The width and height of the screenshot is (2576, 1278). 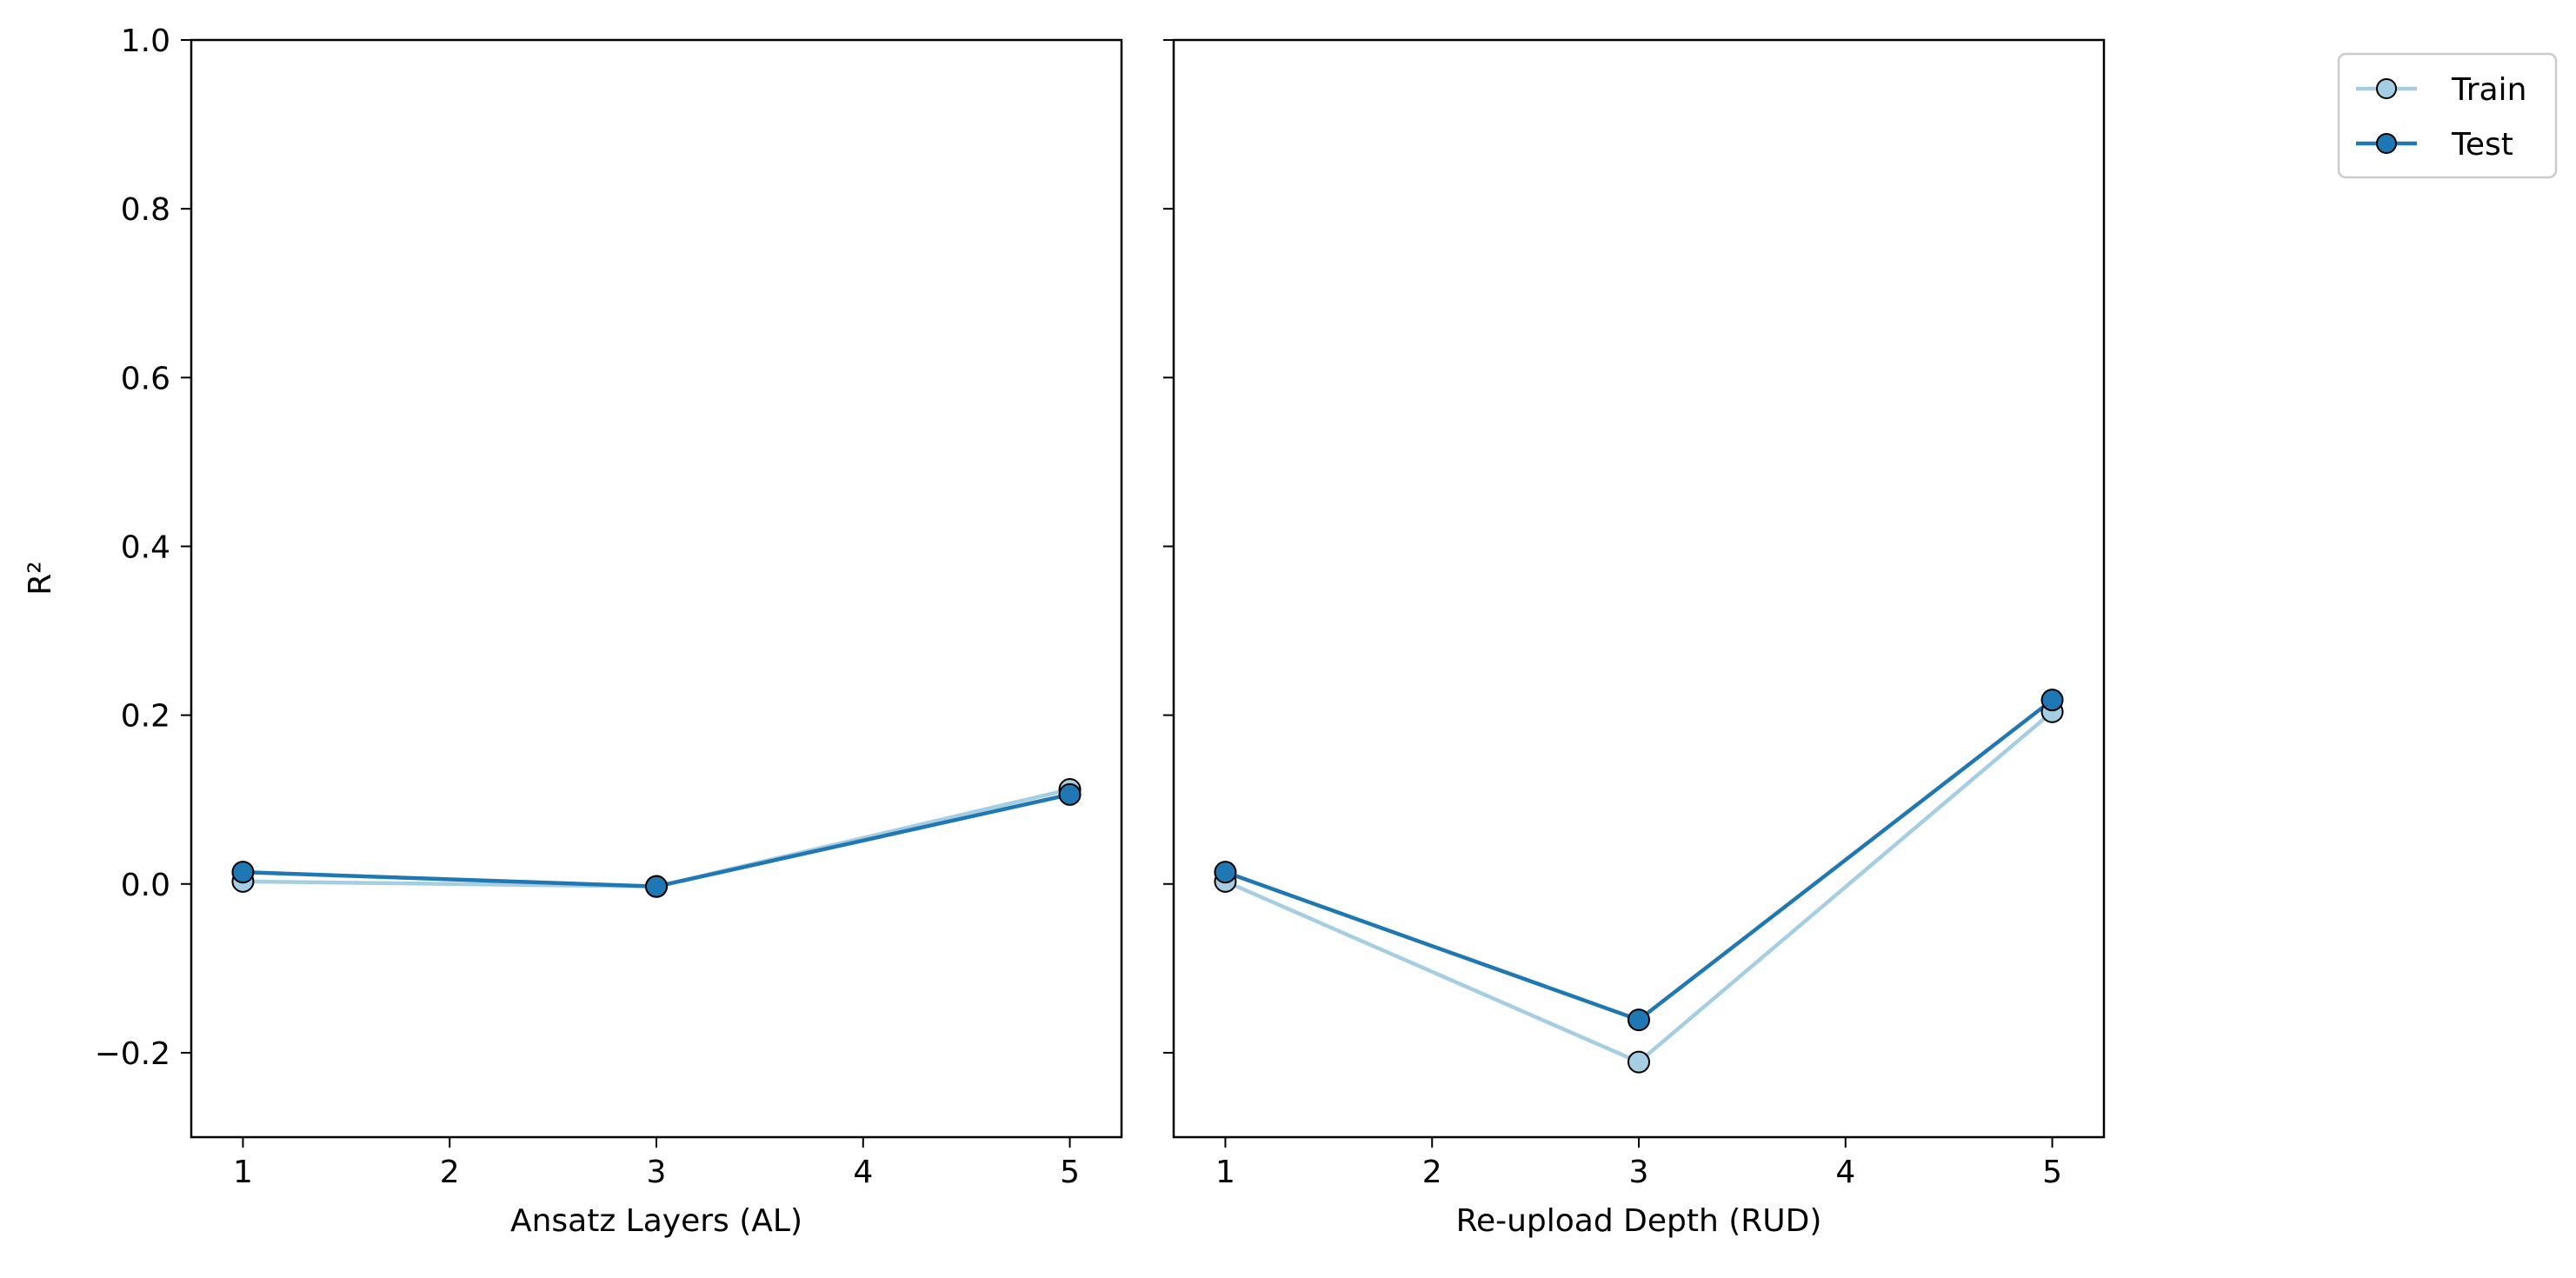 I want to click on legend-test-label: Test, so click(x=2482, y=145).